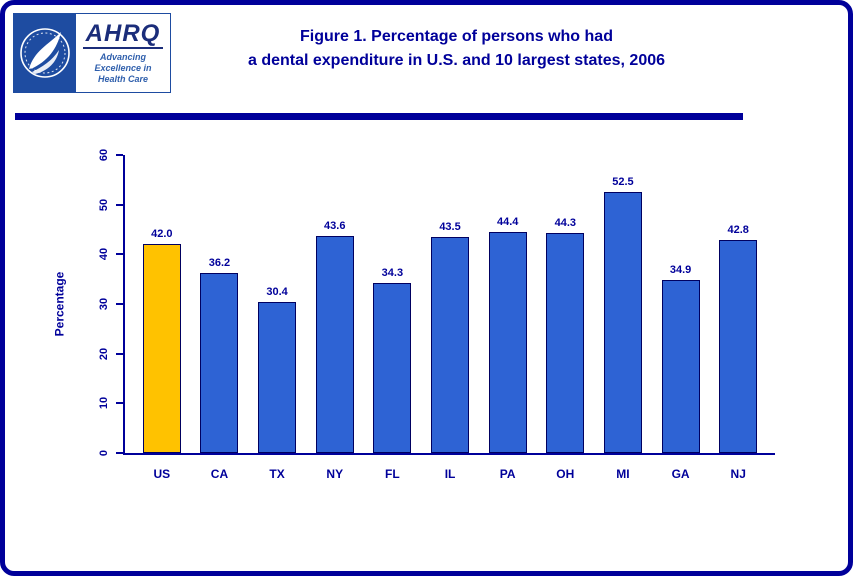  What do you see at coordinates (104, 403) in the screenshot?
I see `y-tick-label: 10` at bounding box center [104, 403].